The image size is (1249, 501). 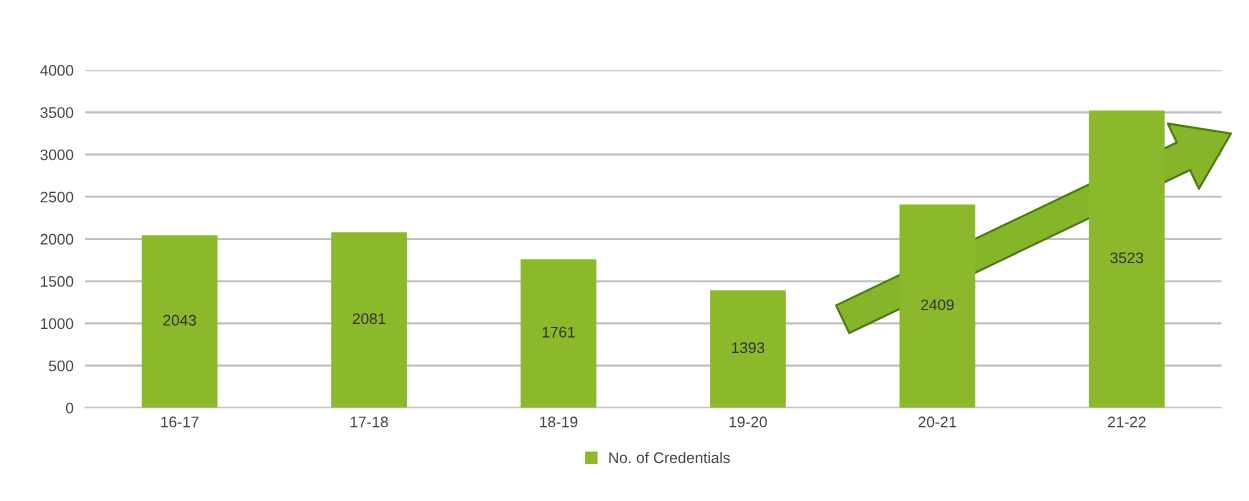 I want to click on y-tick-label: 2000, so click(x=57, y=239).